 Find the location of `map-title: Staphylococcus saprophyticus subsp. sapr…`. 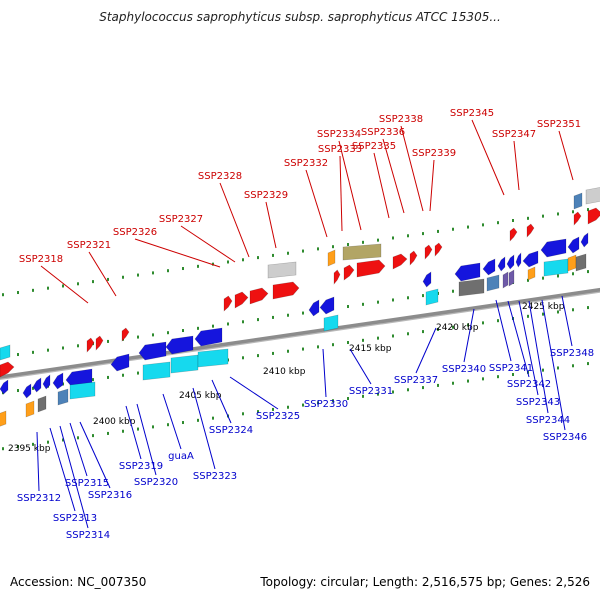

map-title: Staphylococcus saprophyticus subsp. sapr… is located at coordinates (300, 17).